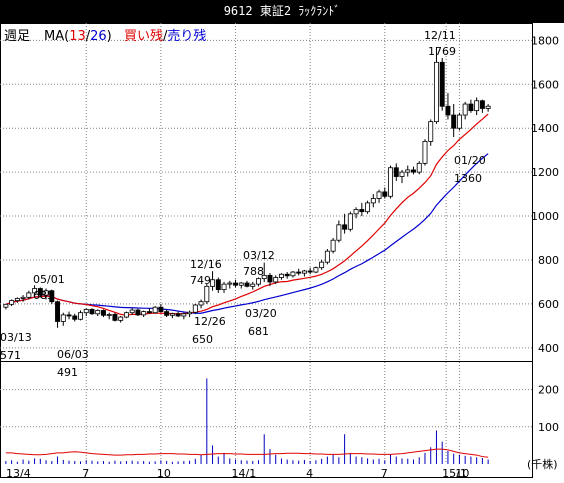 The image size is (564, 483). What do you see at coordinates (164, 473) in the screenshot?
I see `time-tick-label: 10` at bounding box center [164, 473].